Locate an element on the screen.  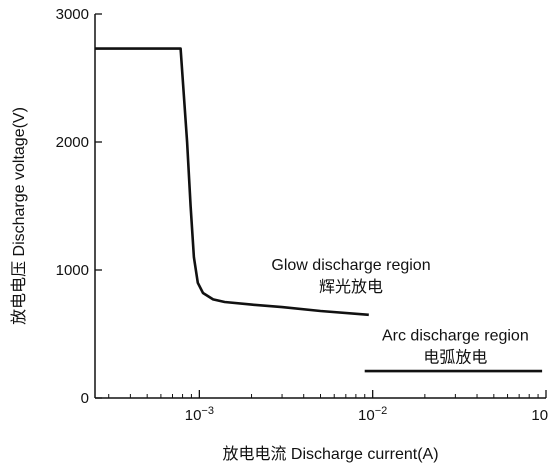
y-tick-label-0: 0 is located at coordinates (85, 398).